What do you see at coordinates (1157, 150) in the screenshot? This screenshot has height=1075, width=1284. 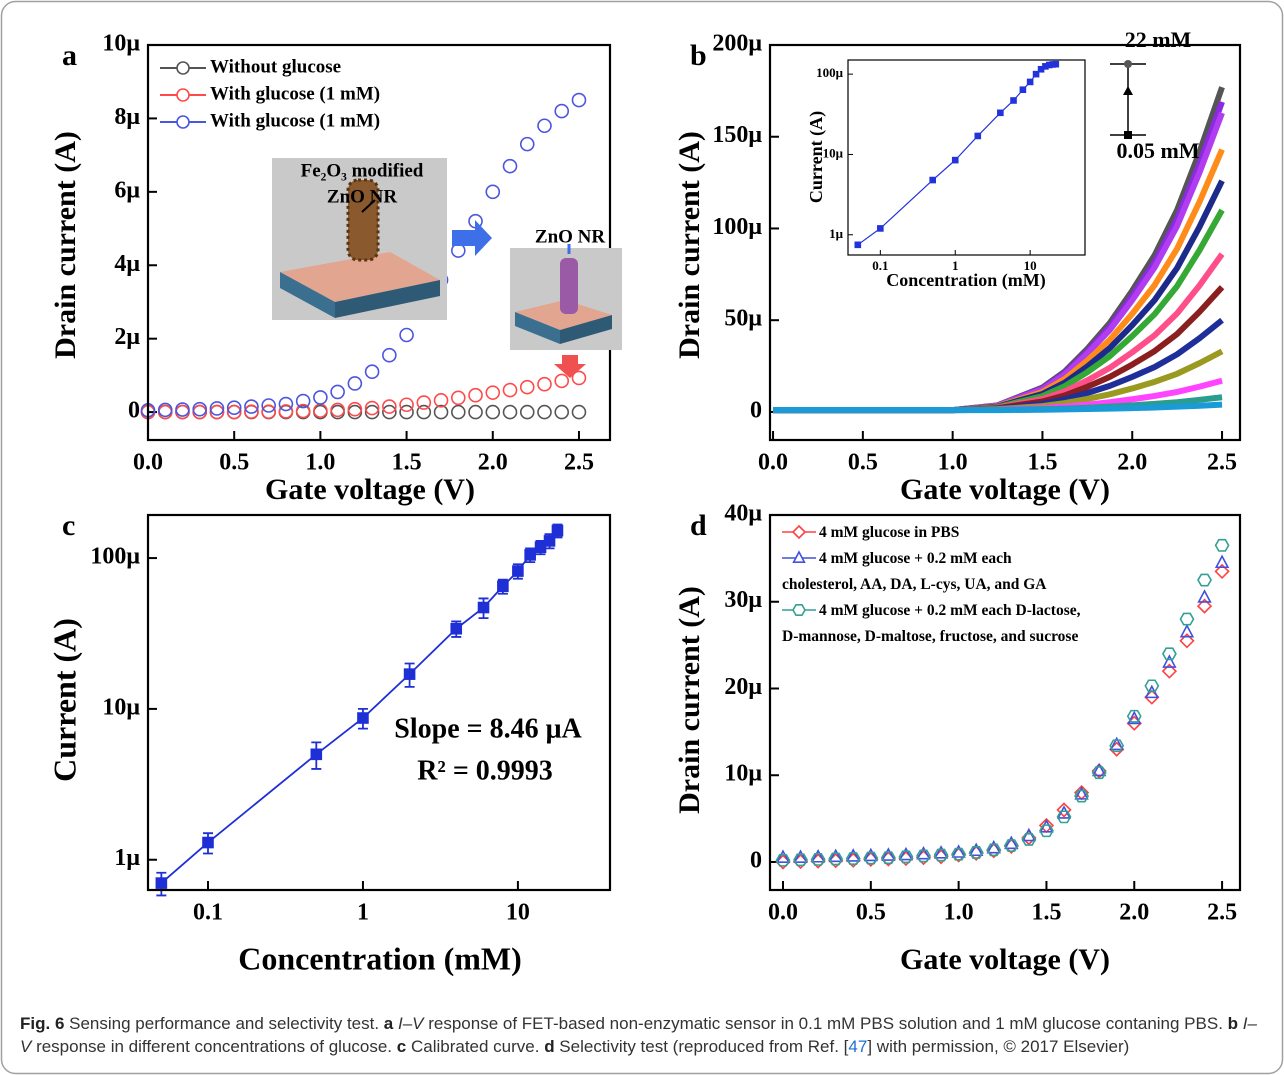 I see `annotation: 0.05 mM` at bounding box center [1157, 150].